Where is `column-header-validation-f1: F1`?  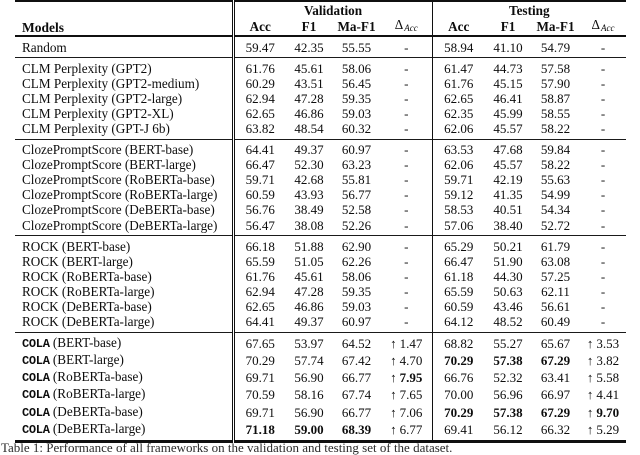 column-header-validation-f1: F1 is located at coordinates (309, 26).